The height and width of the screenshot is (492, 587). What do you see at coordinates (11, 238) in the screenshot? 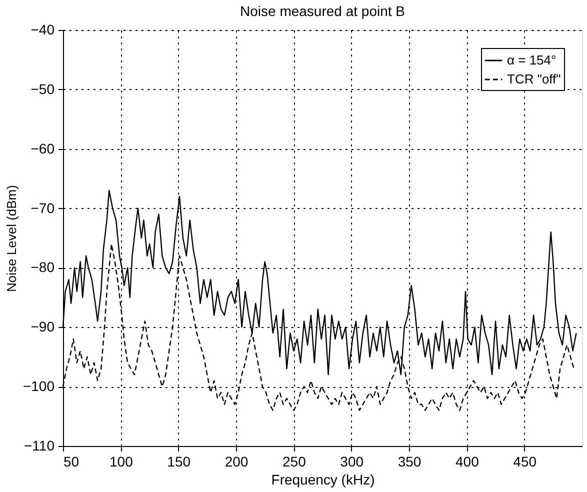
I see `y-axis-title: Noise Level (dBm)` at bounding box center [11, 238].